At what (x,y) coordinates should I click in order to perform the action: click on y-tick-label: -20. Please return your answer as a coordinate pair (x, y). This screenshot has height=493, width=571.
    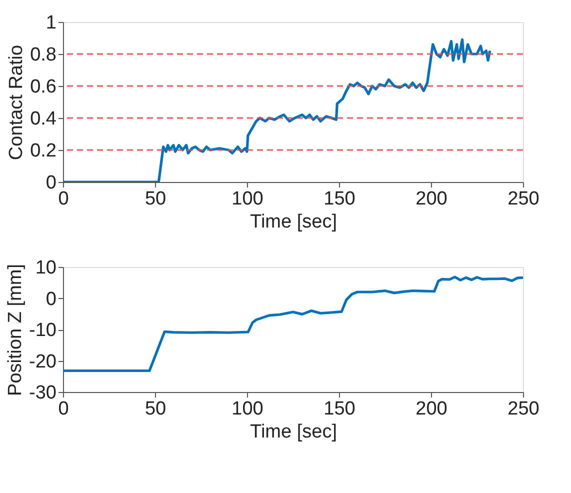
    Looking at the image, I should click on (42, 361).